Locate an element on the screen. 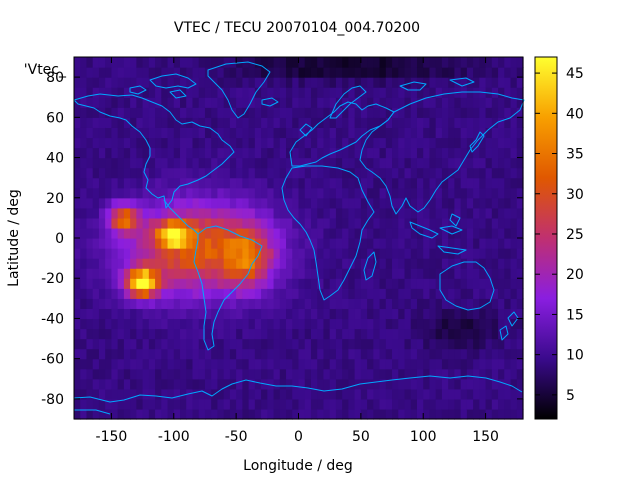  coastline-arctic-islands is located at coordinates (163, 86).